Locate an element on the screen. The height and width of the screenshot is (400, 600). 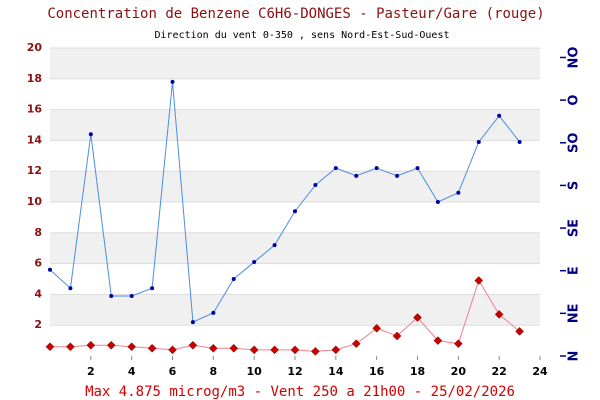
x-tick-label: 6 is located at coordinates (173, 371).